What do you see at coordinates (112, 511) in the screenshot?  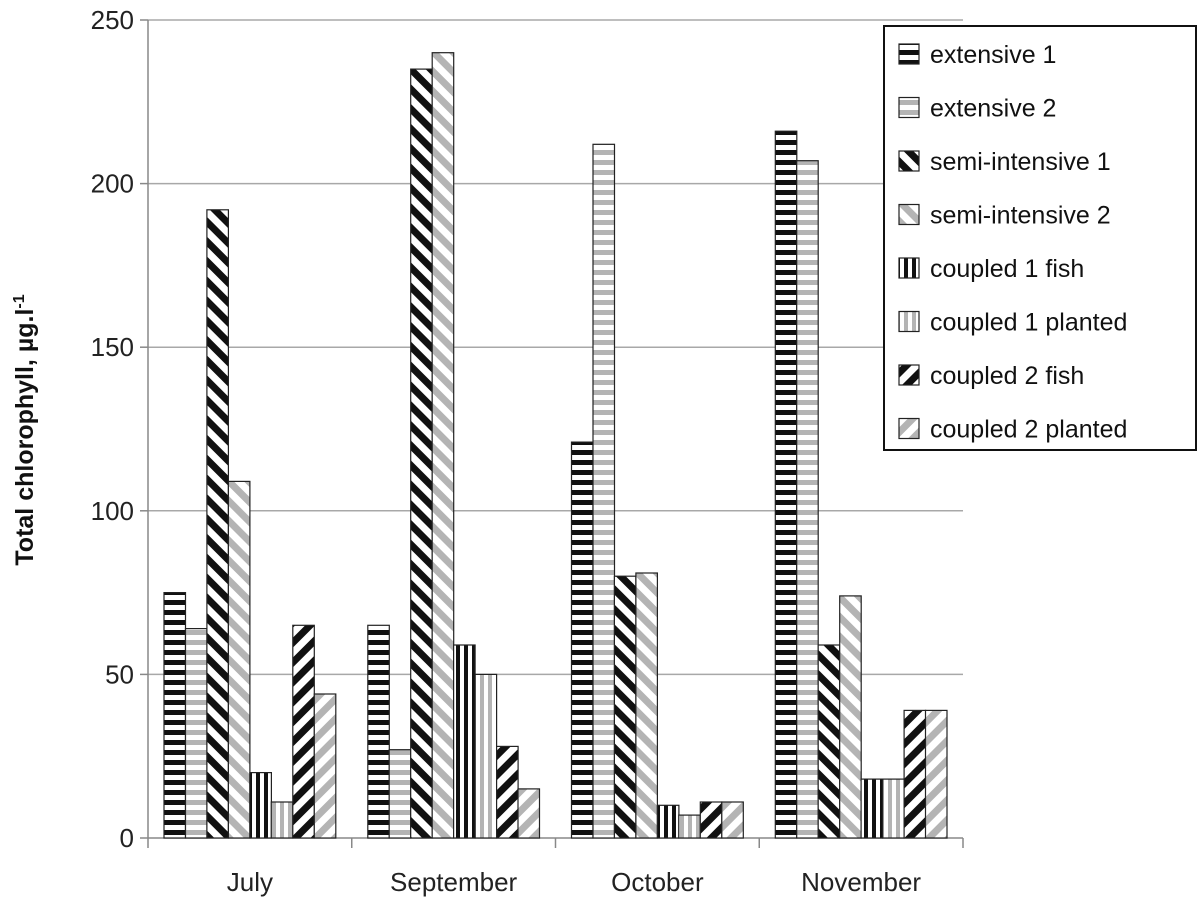 I see `y-tick-label-100: 100` at bounding box center [112, 511].